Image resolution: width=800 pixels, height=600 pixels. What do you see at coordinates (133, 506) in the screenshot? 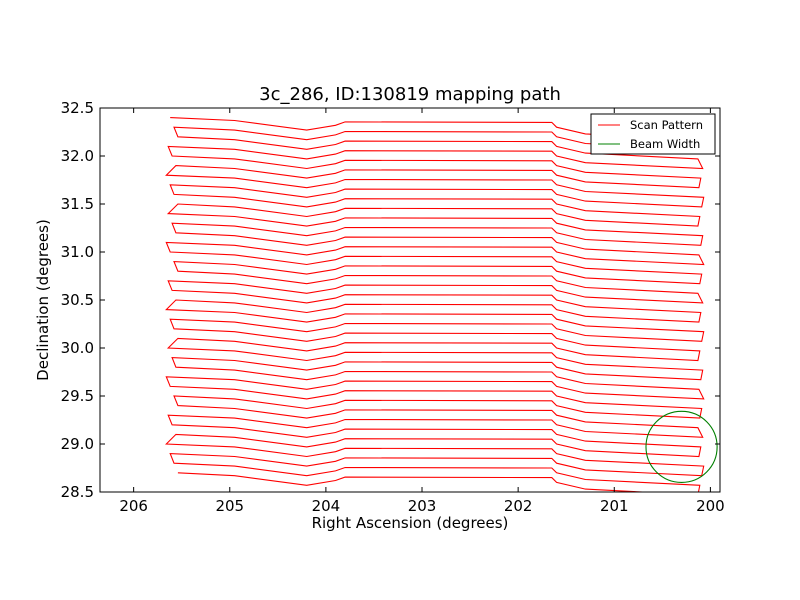
I see `x-tick-label: 206` at bounding box center [133, 506].